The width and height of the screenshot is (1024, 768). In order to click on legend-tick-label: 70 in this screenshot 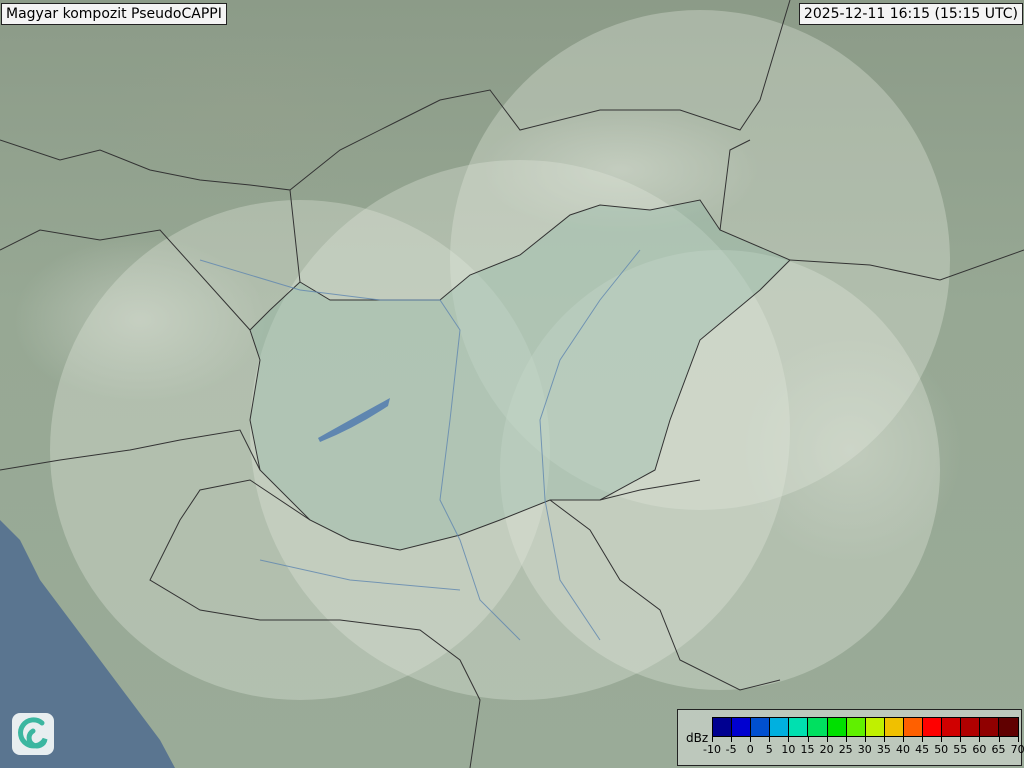, I will do `click(1017, 749)`.